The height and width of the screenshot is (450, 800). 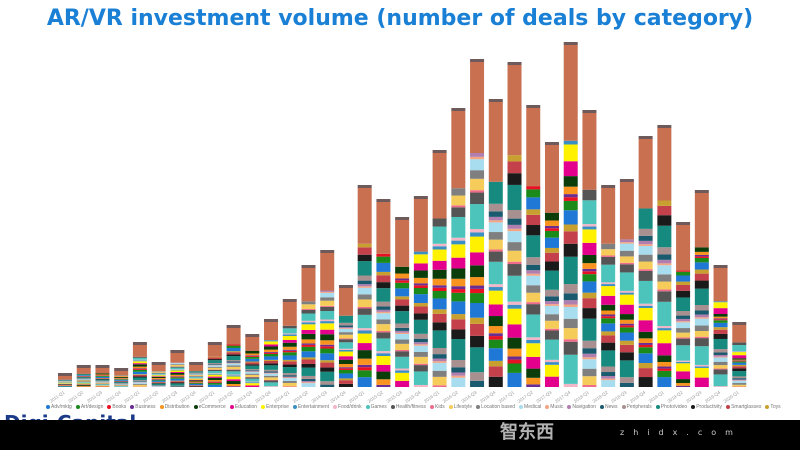 I want to click on x-tick-label: 2015-Q3, so click(x=394, y=396).